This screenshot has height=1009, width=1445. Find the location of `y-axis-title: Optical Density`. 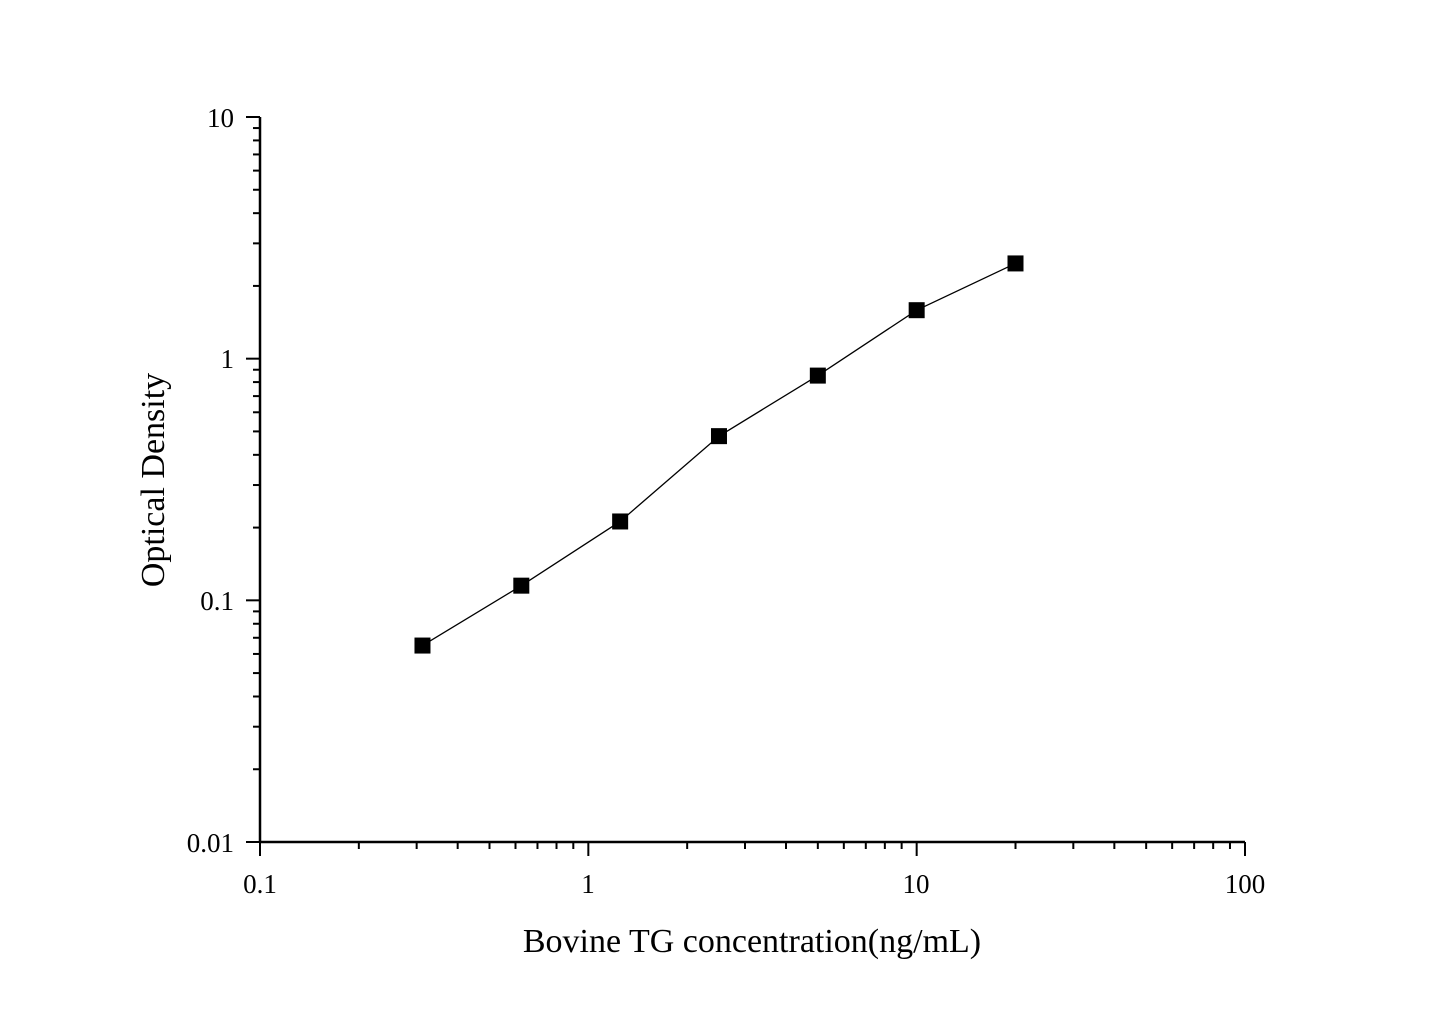

y-axis-title: Optical Density is located at coordinates (153, 480).